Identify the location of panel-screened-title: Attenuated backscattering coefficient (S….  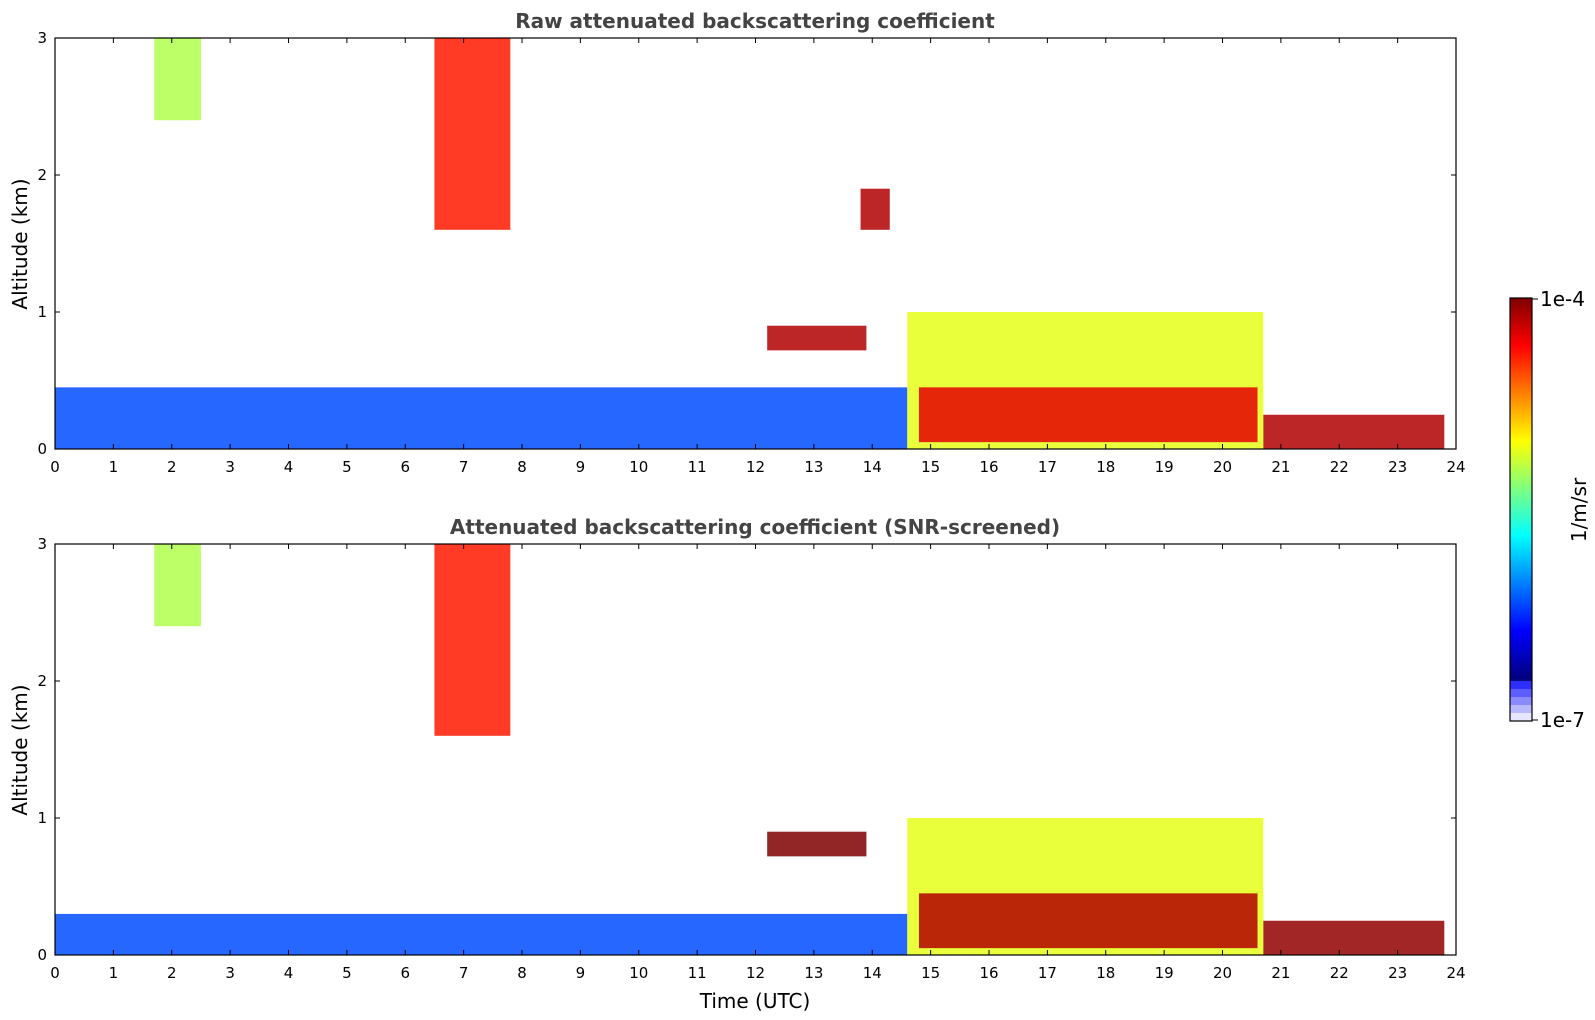
(755, 527).